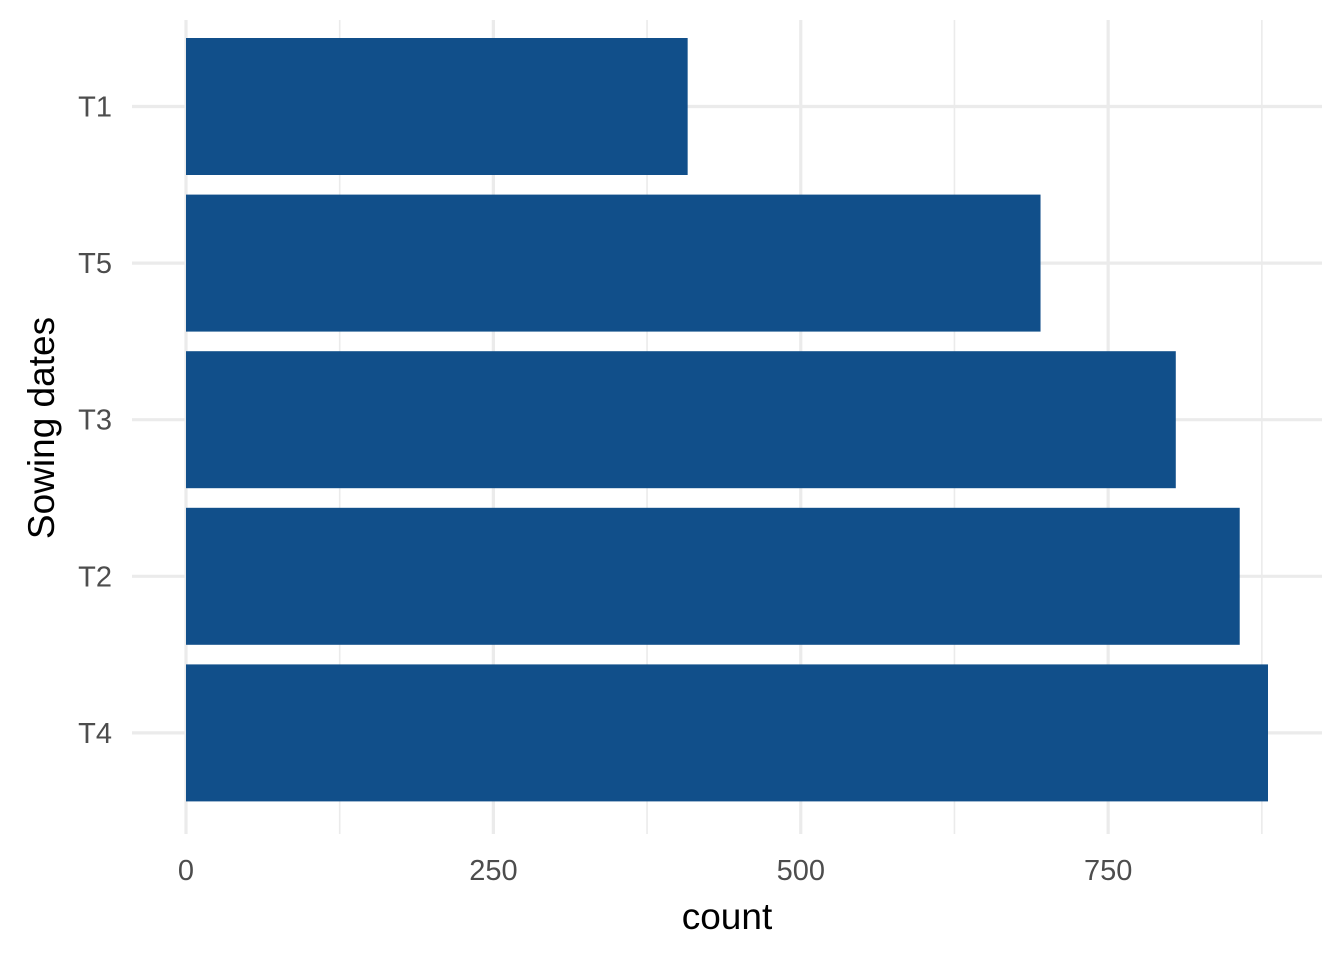  I want to click on bar-t2, so click(713, 576).